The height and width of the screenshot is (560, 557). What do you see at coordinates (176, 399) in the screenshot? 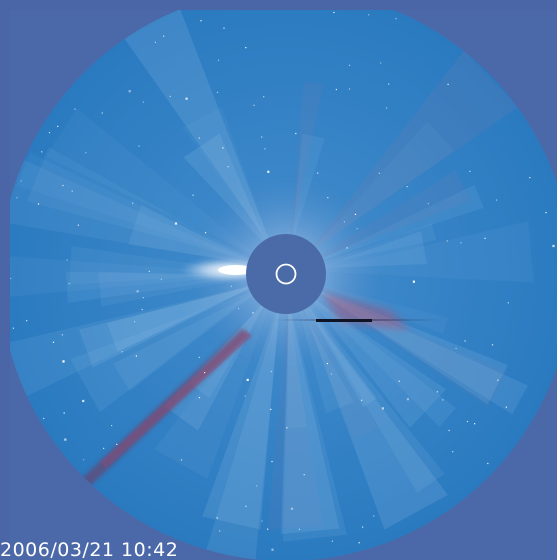
I see `comet-trail-core` at bounding box center [176, 399].